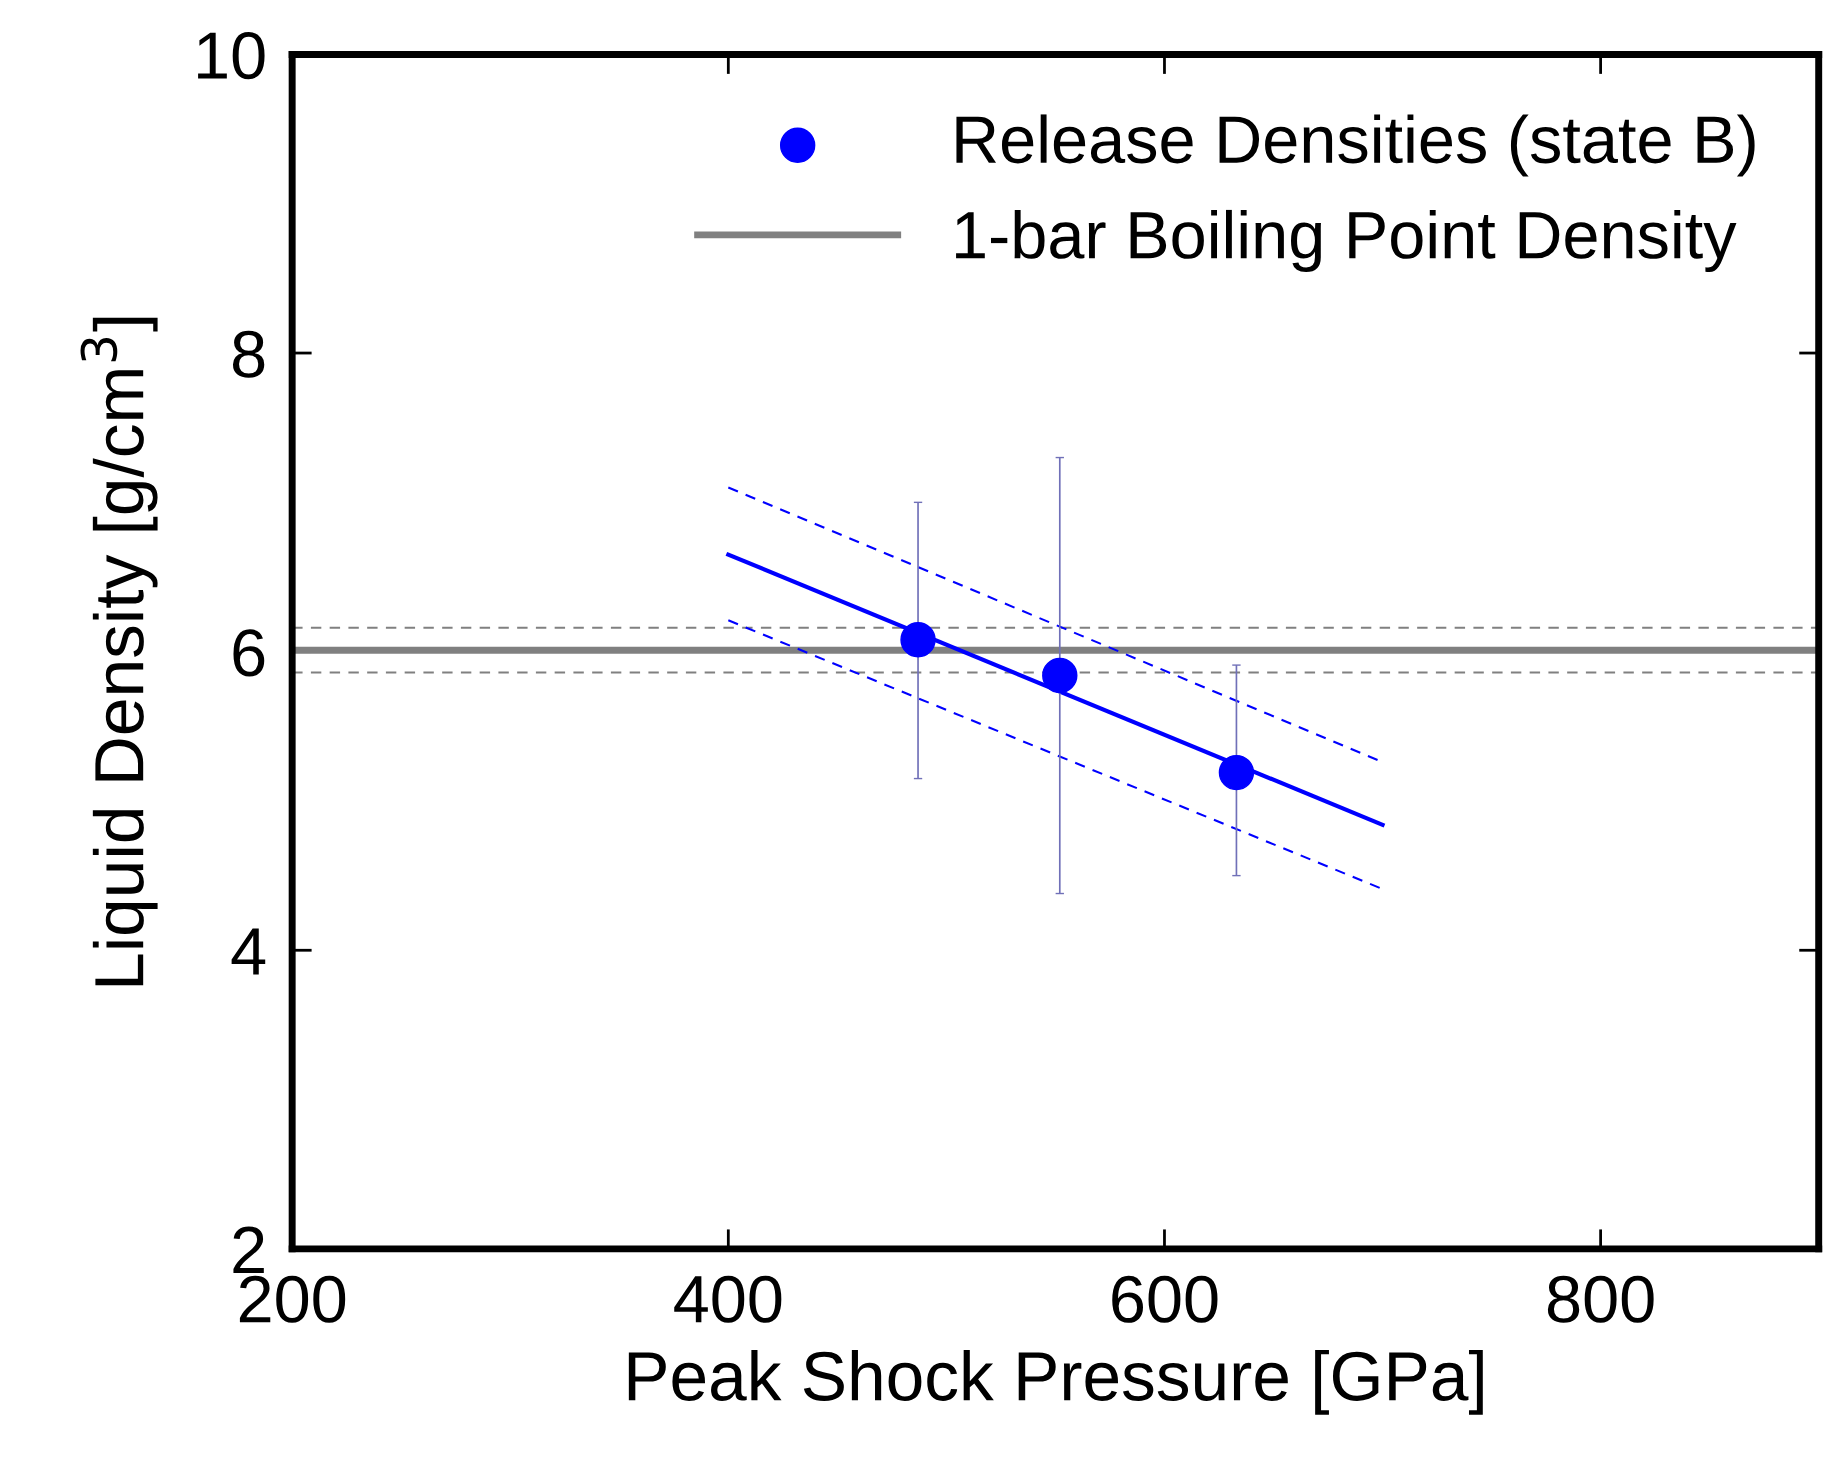  I want to click on y-tick-label: 2, so click(248, 1250).